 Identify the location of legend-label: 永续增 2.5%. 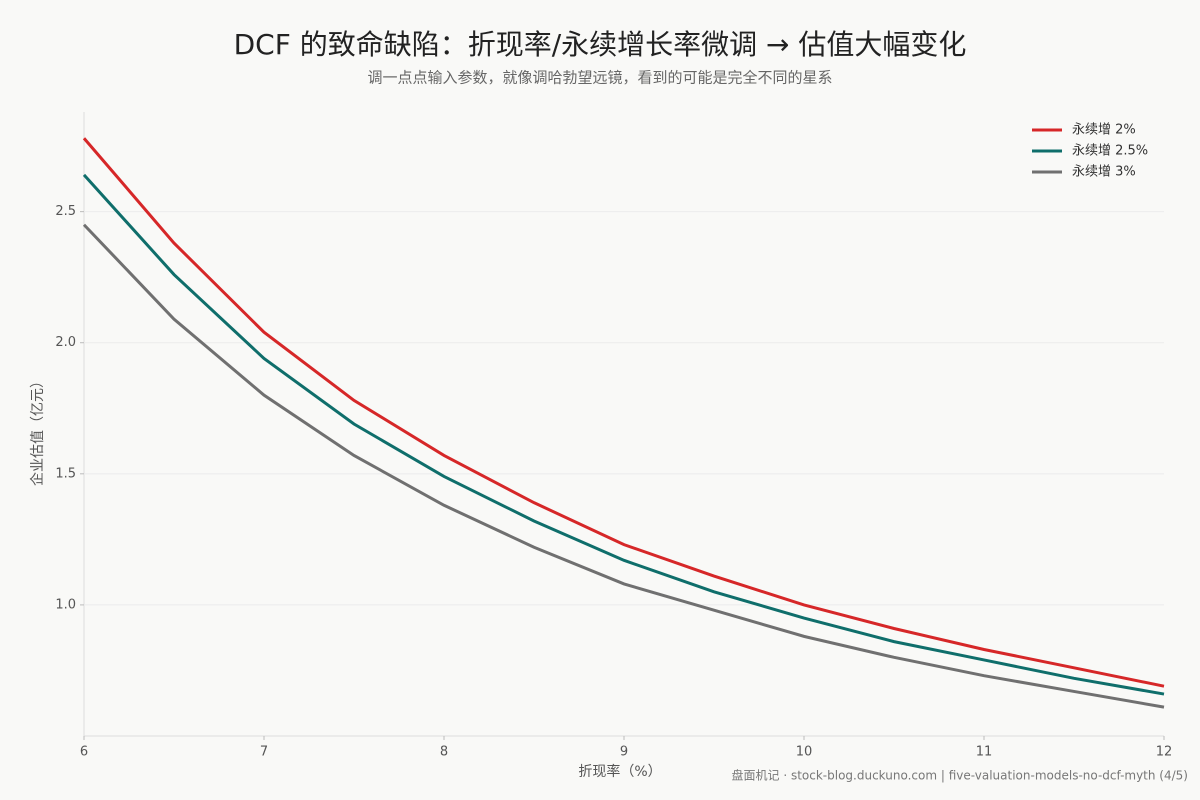
(1110, 151).